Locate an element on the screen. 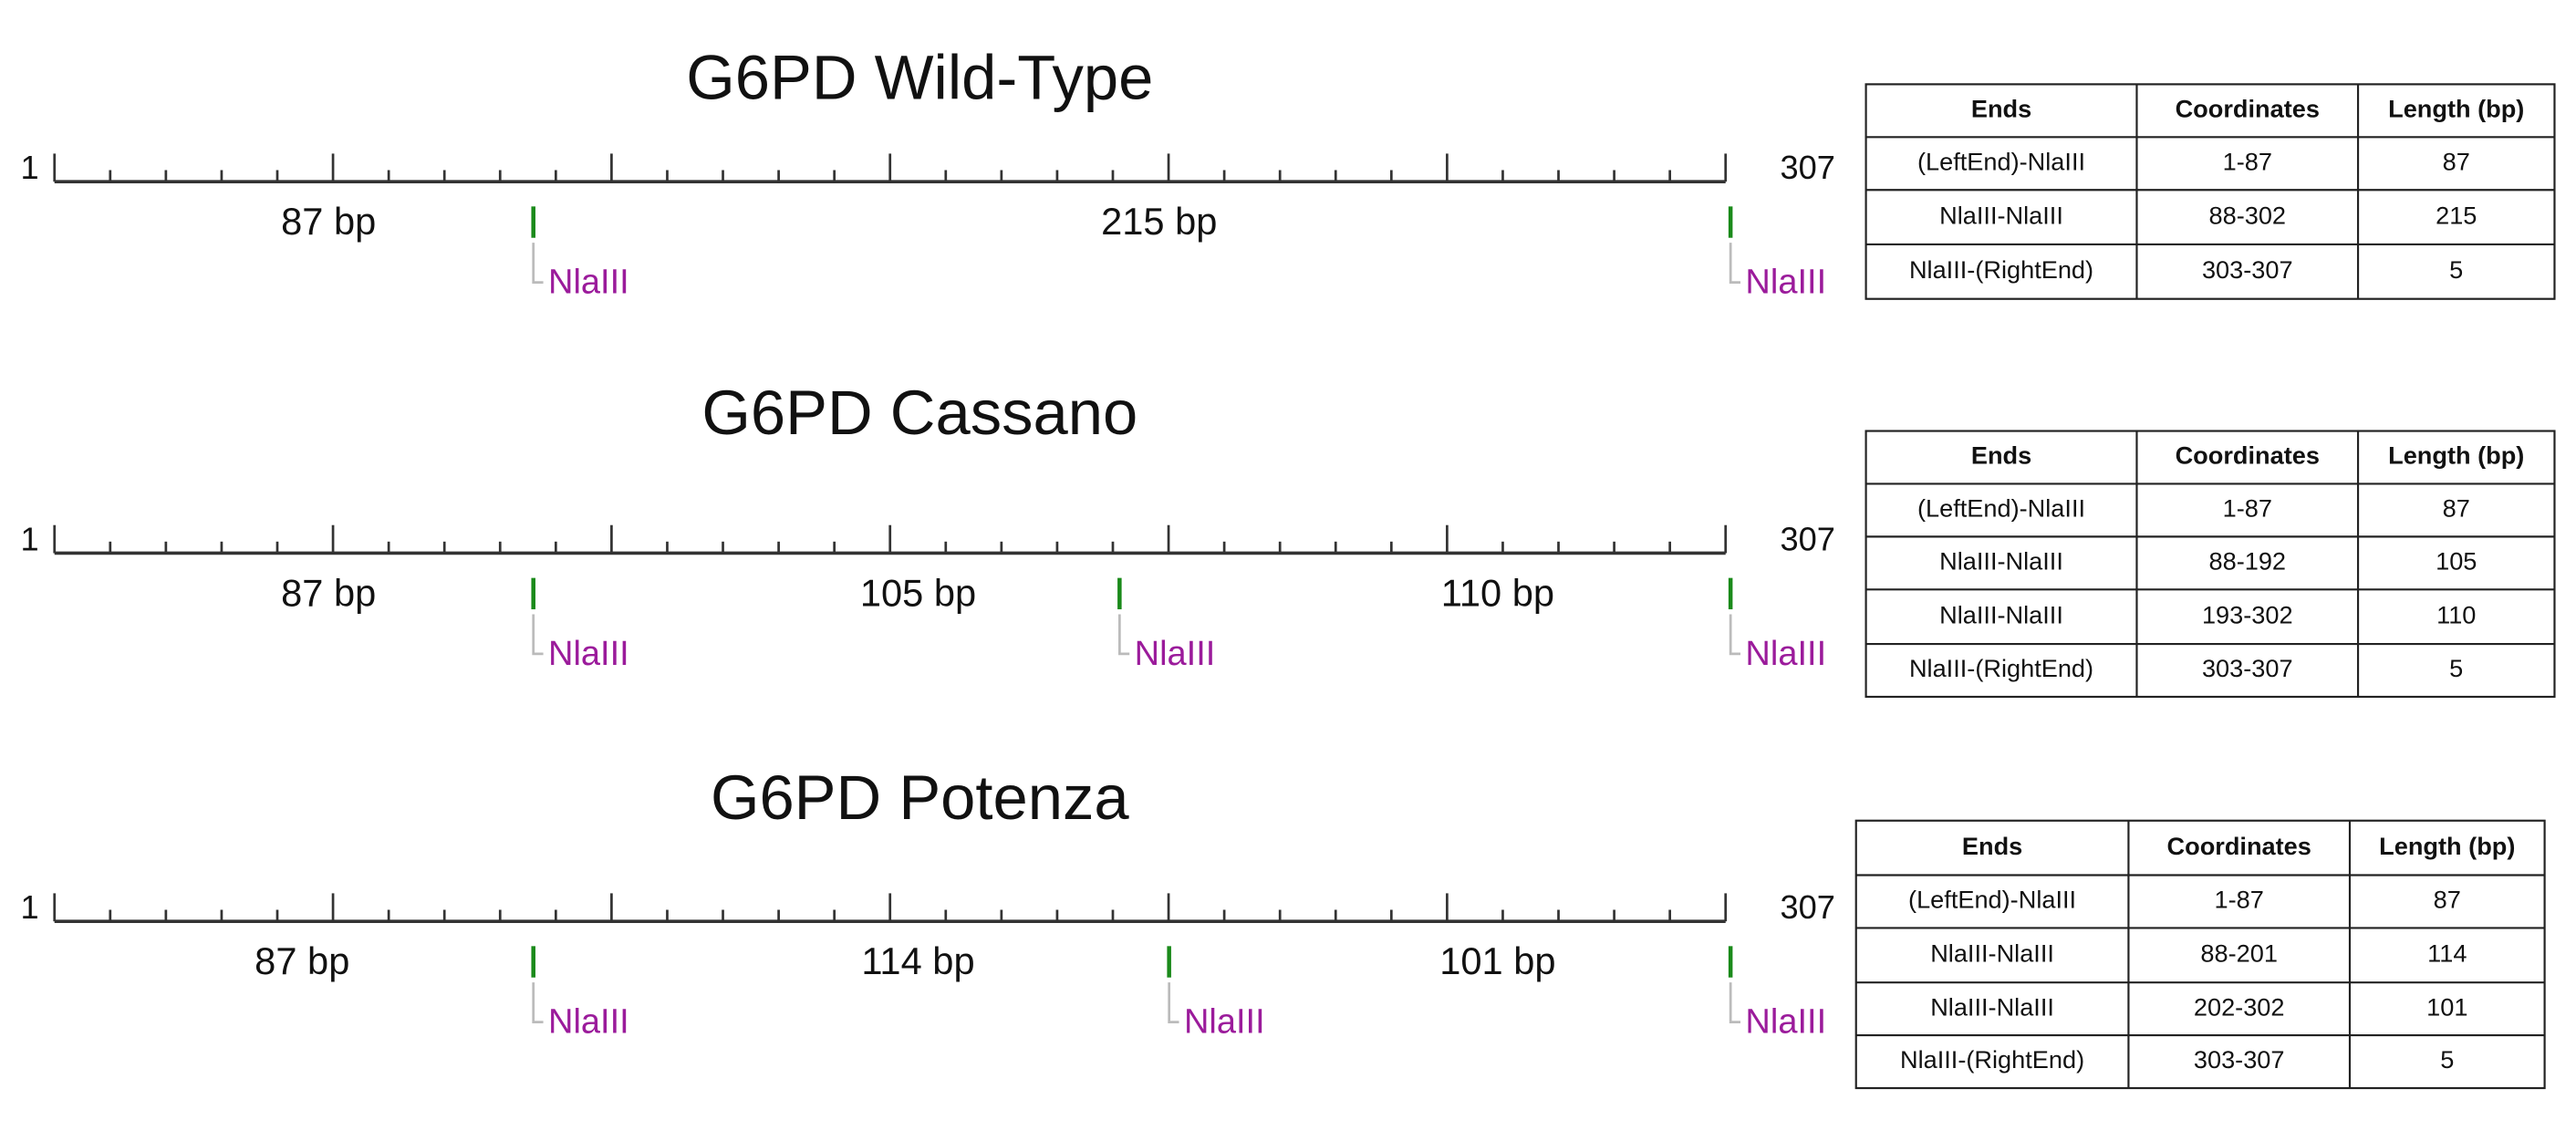 The image size is (2576, 1141). table-cell: 101 is located at coordinates (2446, 1006).